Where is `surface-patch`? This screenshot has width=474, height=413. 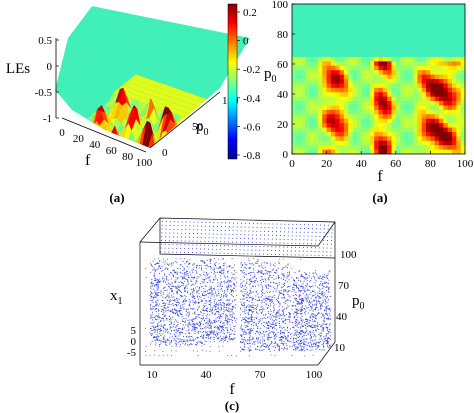 surface-patch is located at coordinates (177, 138).